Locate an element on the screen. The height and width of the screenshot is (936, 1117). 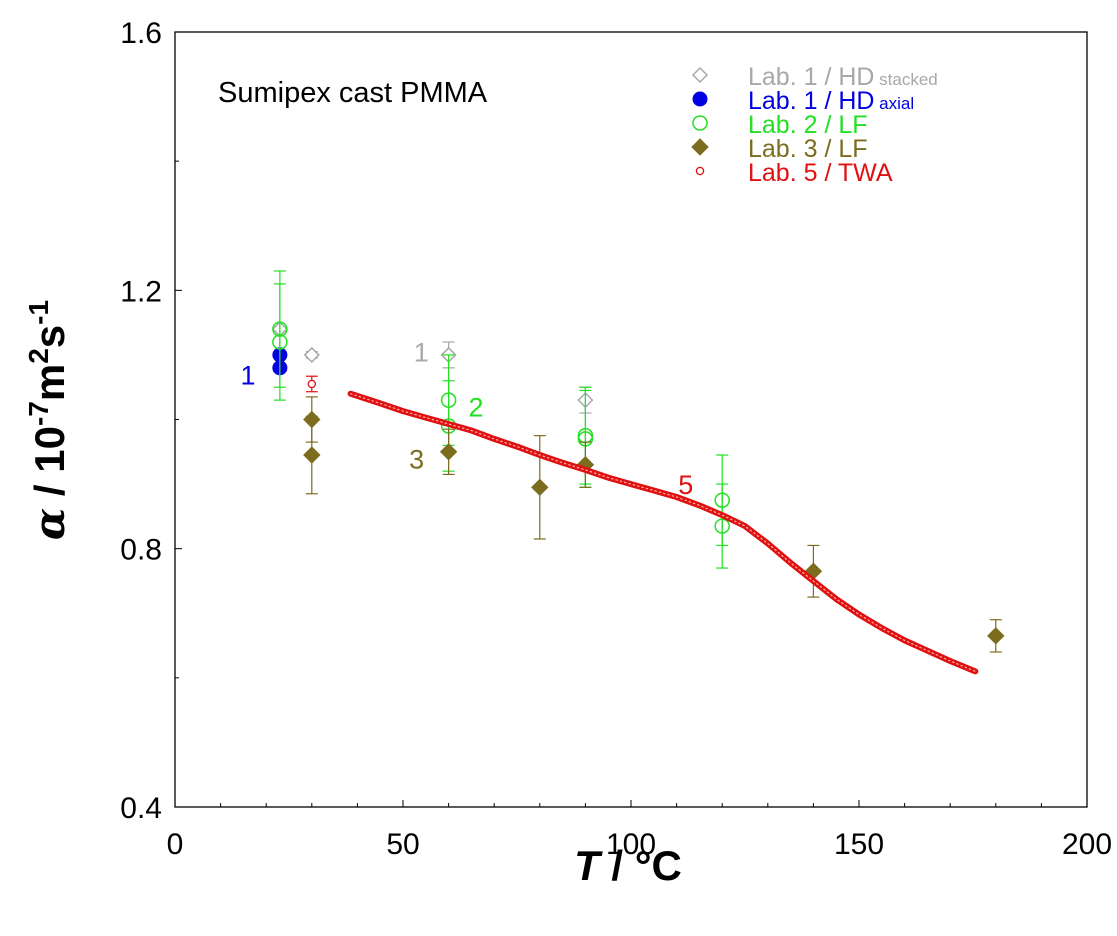
y-axis-exponent-1: -7 is located at coordinates (38, 413).